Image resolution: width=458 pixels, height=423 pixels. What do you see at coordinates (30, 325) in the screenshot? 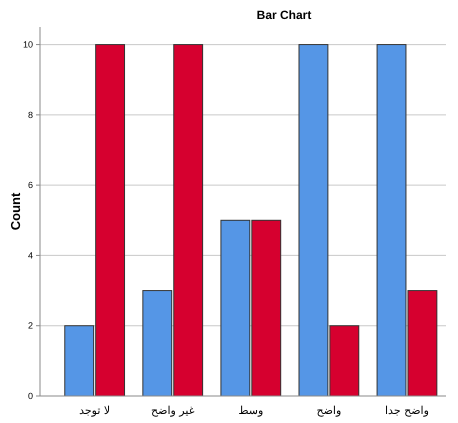
I see `y-tick-label: 2` at bounding box center [30, 325].